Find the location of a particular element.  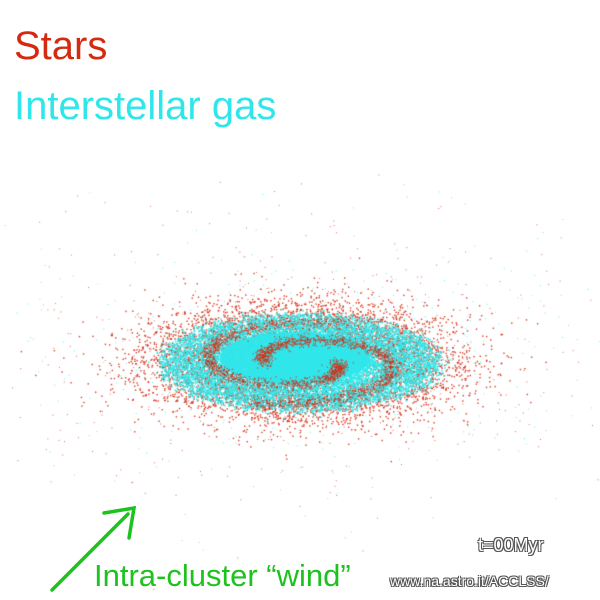

source-url-label: www.na.astro.it/ACCLSS/ is located at coordinates (469, 581).